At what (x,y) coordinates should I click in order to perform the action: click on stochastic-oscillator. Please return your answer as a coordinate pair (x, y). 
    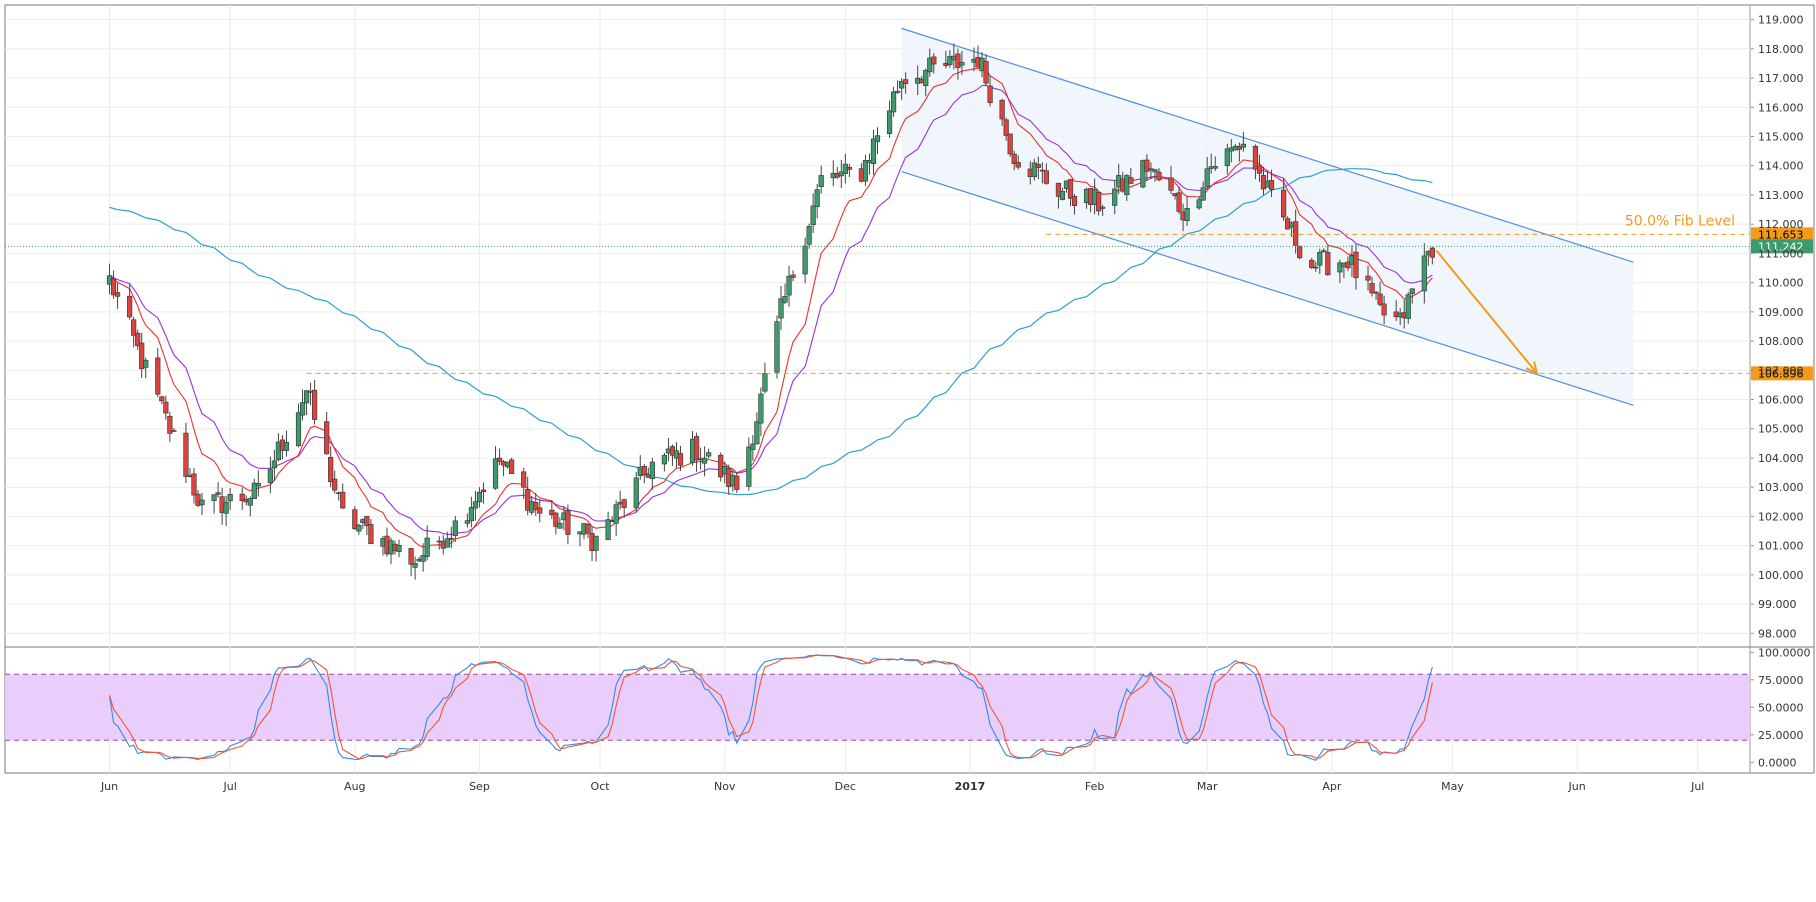
    Looking at the image, I should click on (877, 707).